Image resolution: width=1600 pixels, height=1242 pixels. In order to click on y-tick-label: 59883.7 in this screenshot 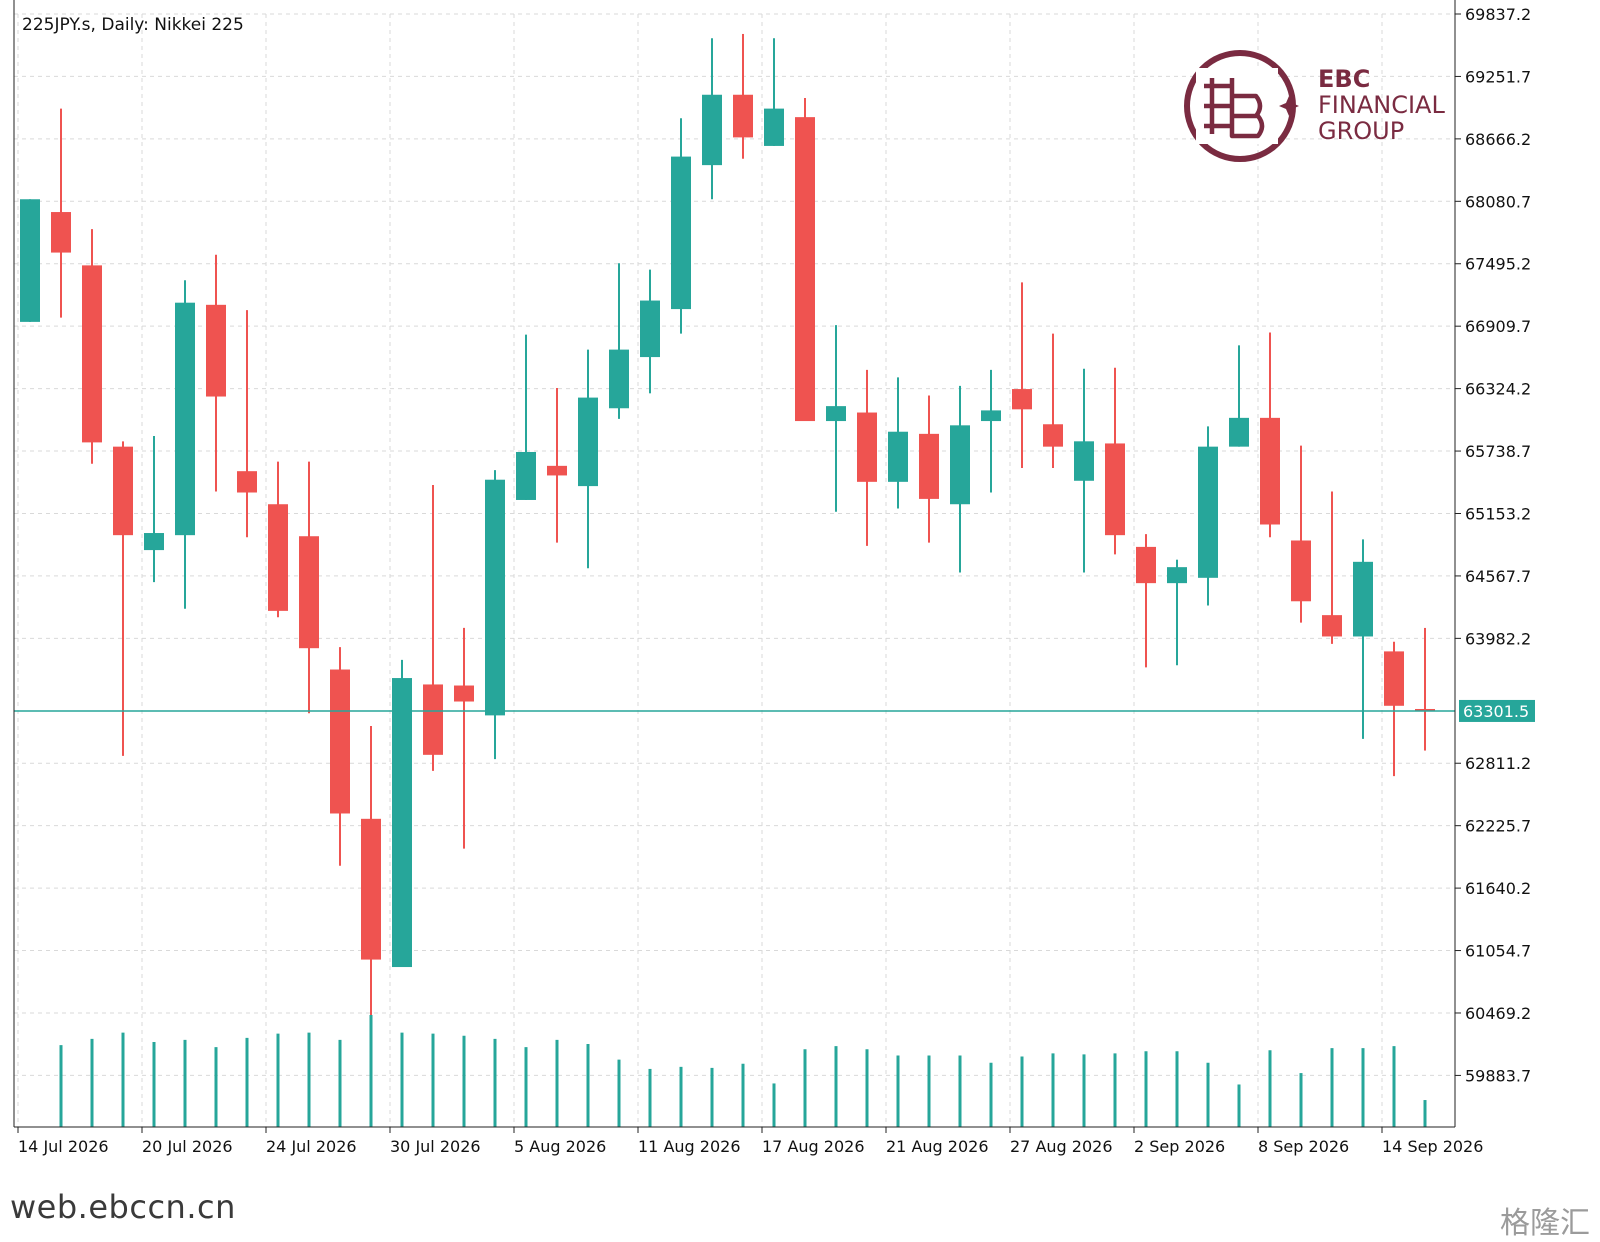, I will do `click(1498, 1075)`.